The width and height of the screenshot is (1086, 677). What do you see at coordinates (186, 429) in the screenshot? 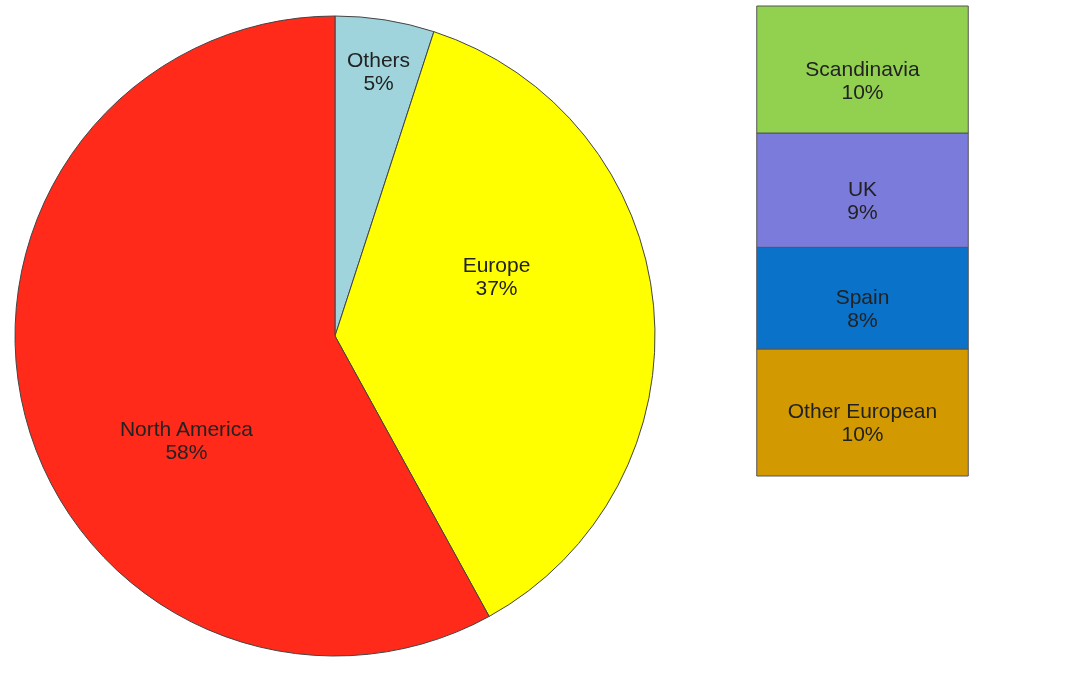
I see `slice-label: North America` at bounding box center [186, 429].